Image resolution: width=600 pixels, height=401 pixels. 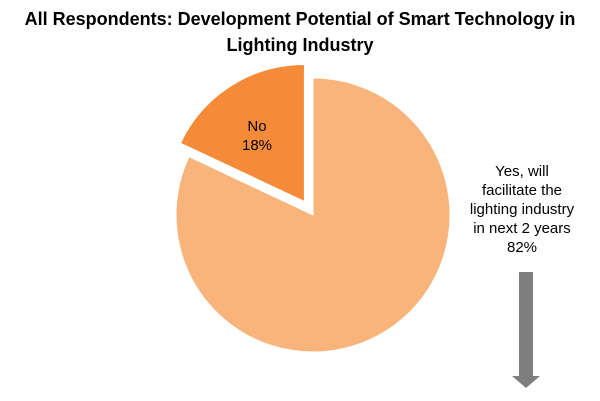 What do you see at coordinates (242, 133) in the screenshot?
I see `pie-slice-no` at bounding box center [242, 133].